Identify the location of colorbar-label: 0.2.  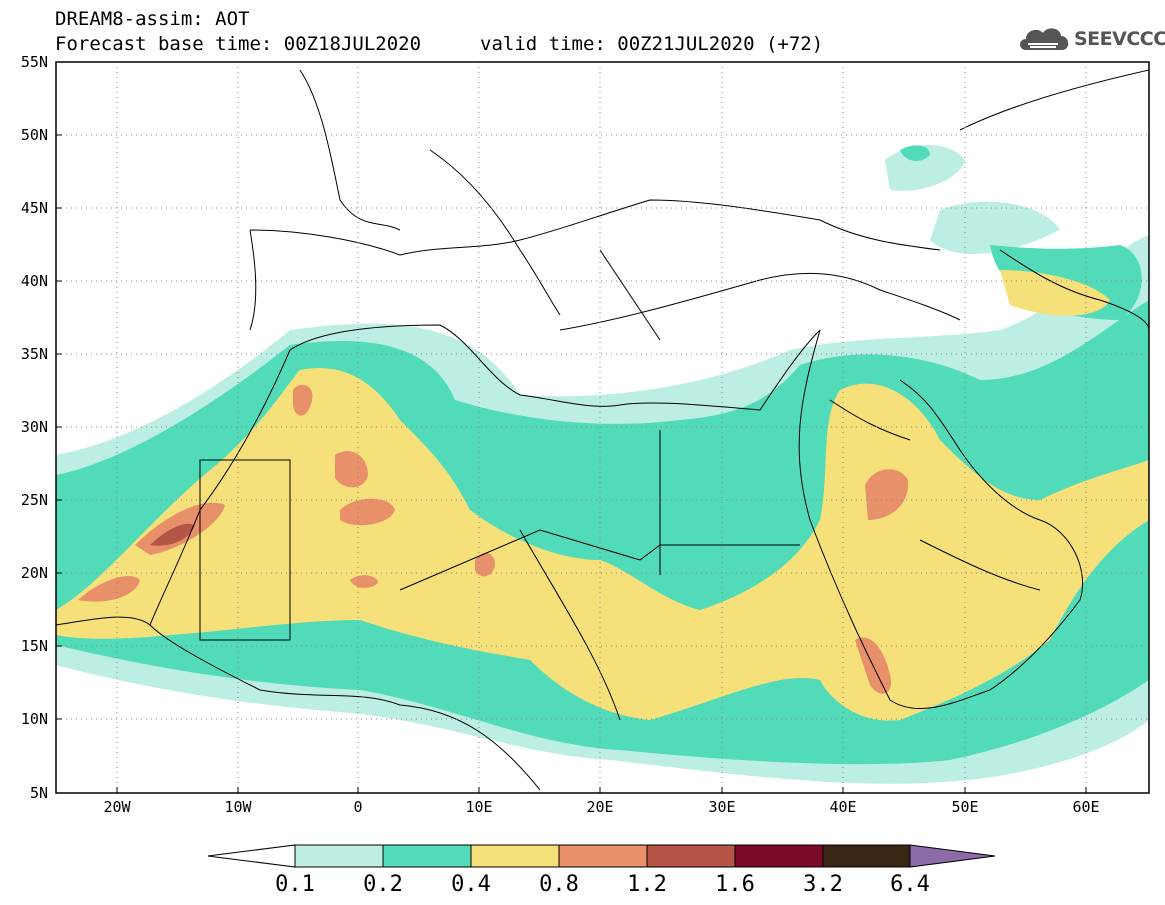
(383, 884).